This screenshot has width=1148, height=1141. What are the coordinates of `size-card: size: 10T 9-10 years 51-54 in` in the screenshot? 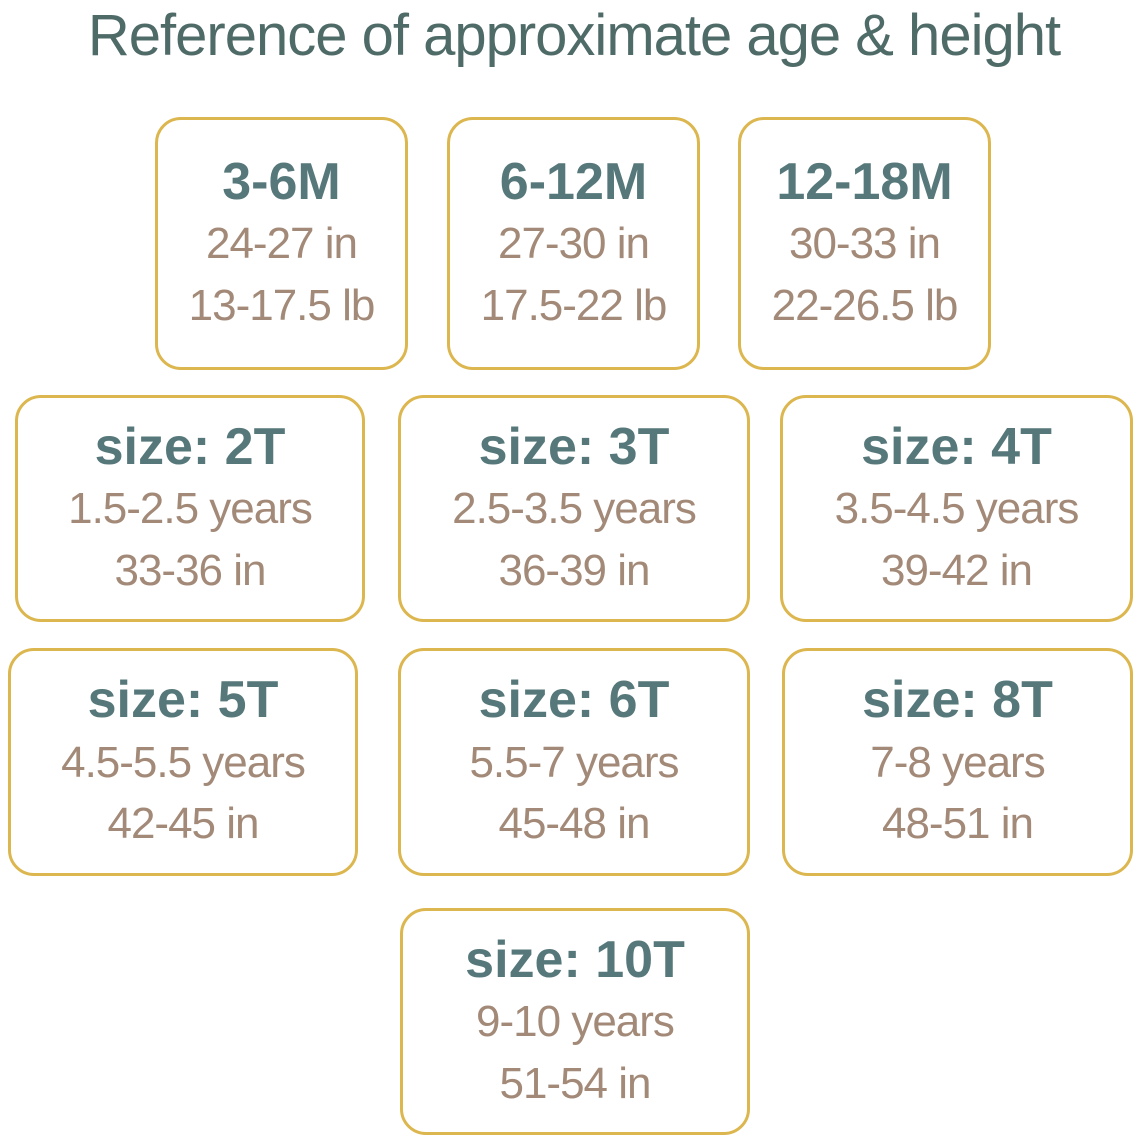 It's located at (575, 1021).